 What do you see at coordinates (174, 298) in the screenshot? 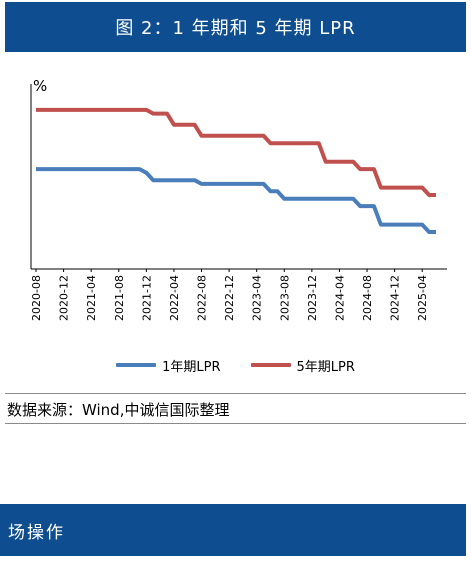
I see `x-tick-label: 2022-04` at bounding box center [174, 298].